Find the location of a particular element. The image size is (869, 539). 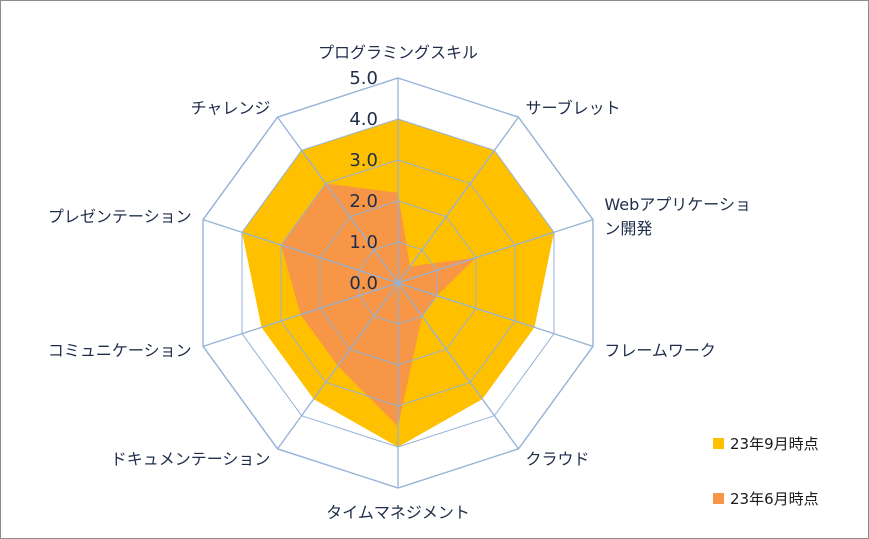

legend-item-jun: 23年6月時点 is located at coordinates (766, 498).